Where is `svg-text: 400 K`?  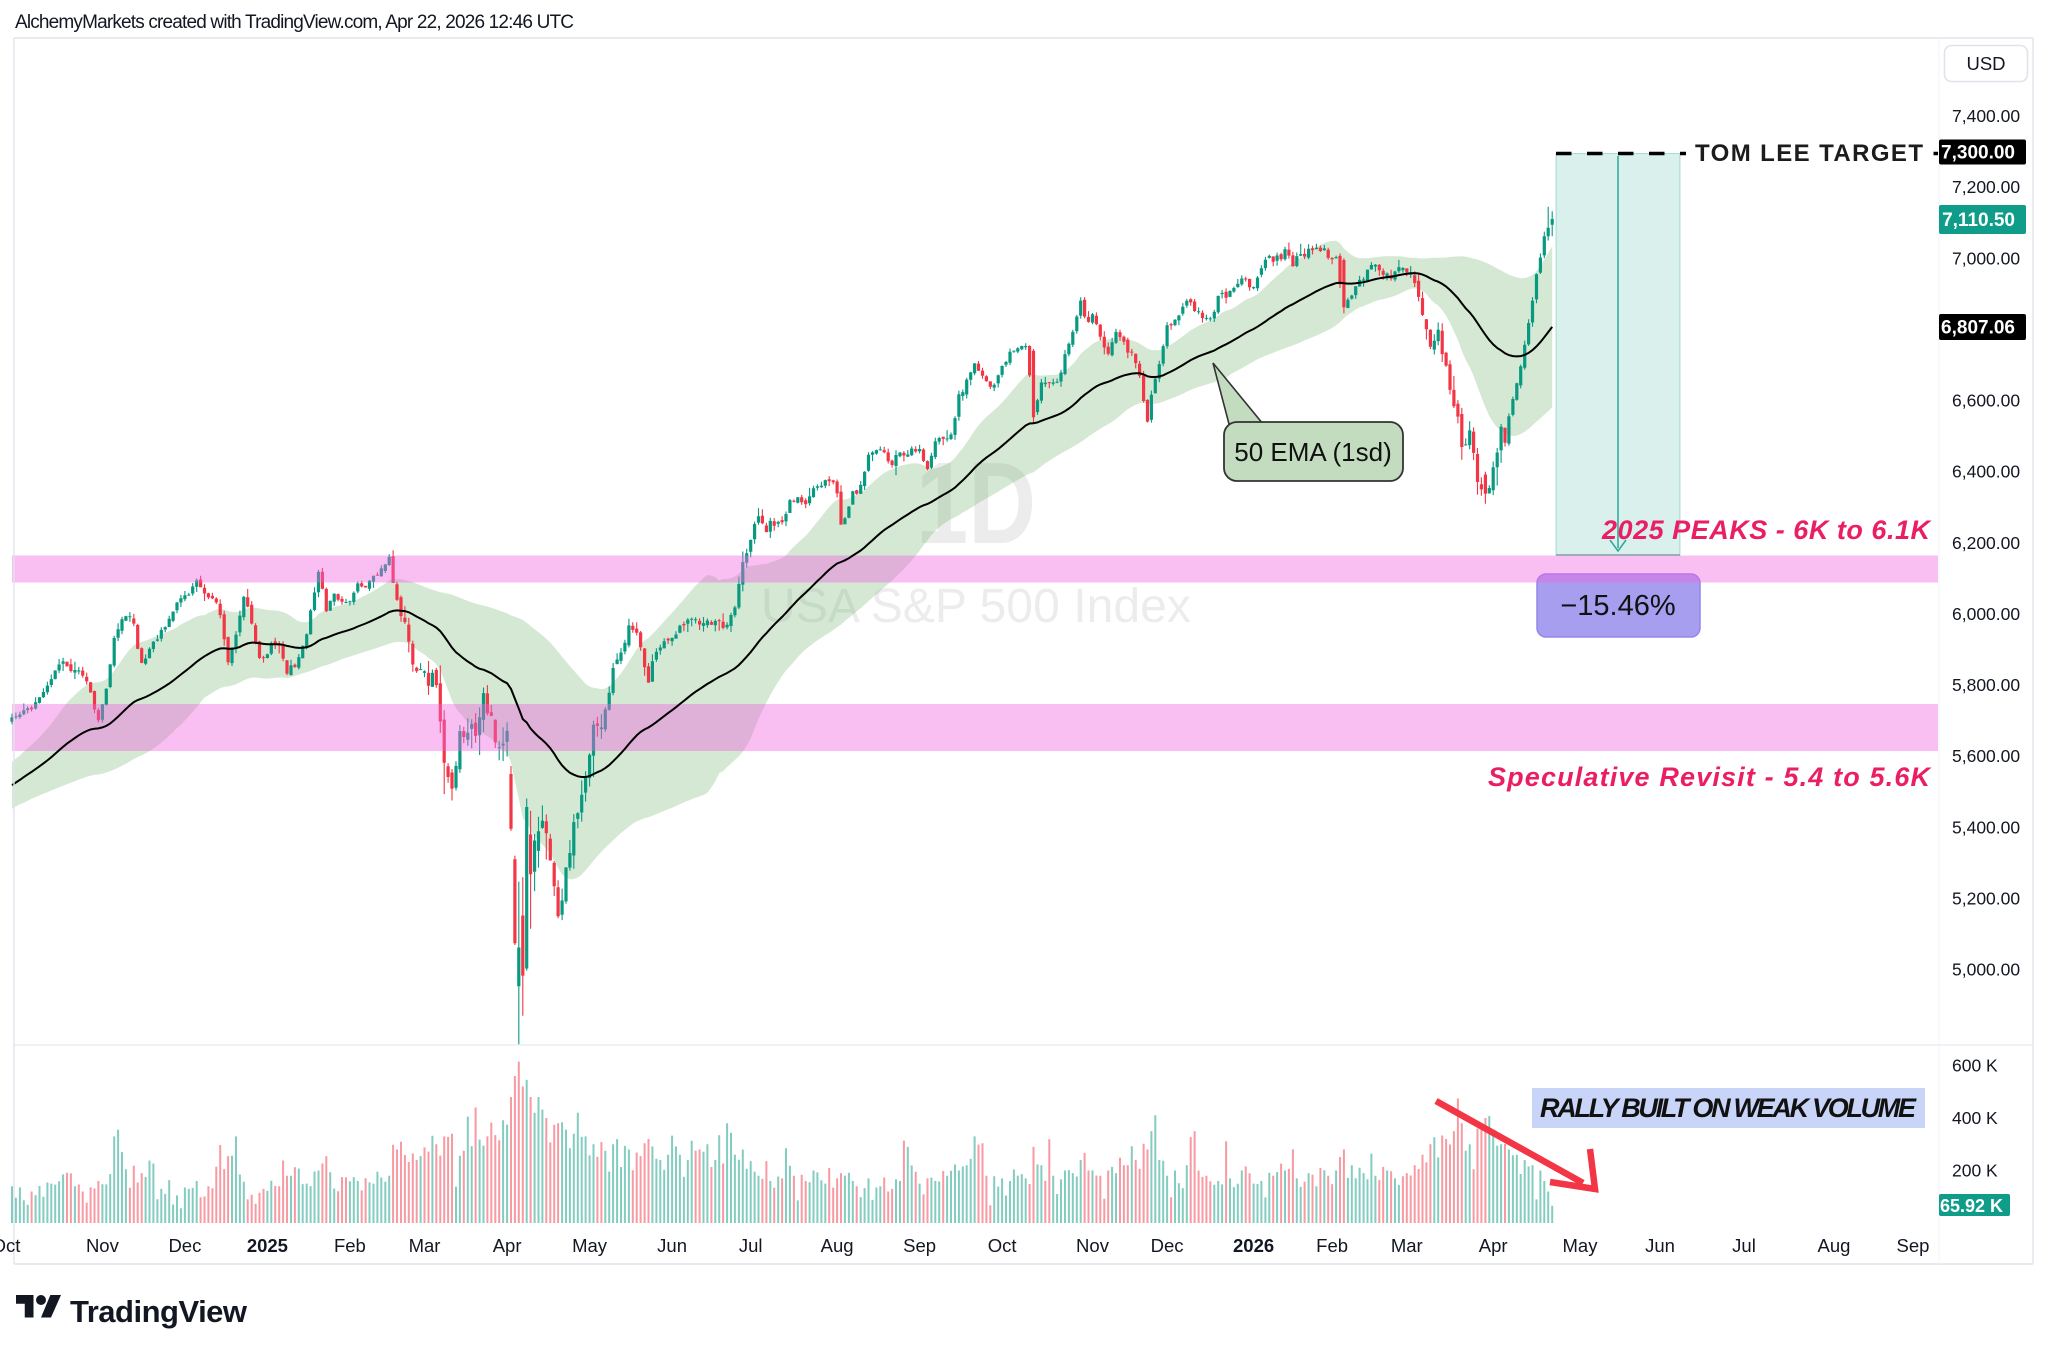
svg-text: 400 K is located at coordinates (1975, 1118).